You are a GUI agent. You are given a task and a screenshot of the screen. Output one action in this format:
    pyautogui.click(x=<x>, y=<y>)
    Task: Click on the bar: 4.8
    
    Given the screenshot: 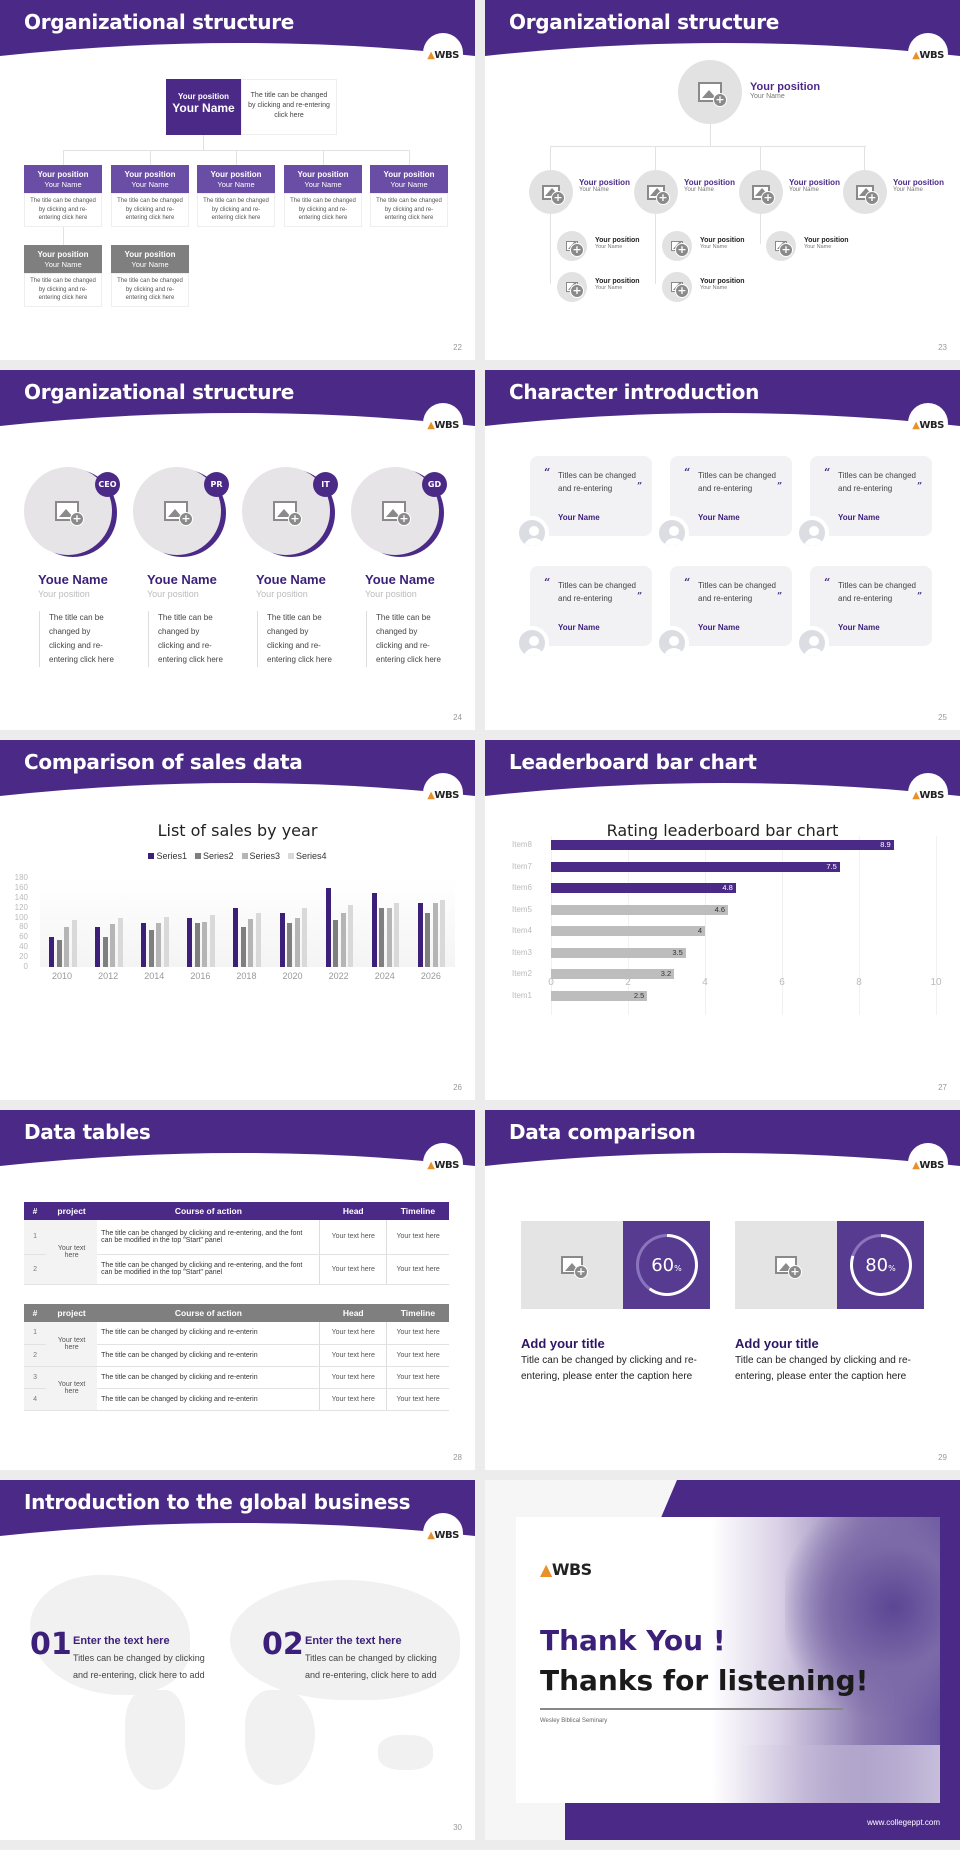 What is the action you would take?
    pyautogui.click(x=643, y=888)
    